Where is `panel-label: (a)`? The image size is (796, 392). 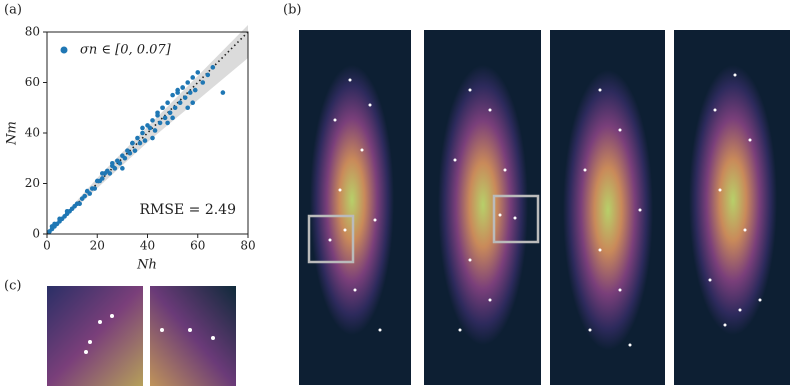 panel-label: (a) is located at coordinates (13, 10).